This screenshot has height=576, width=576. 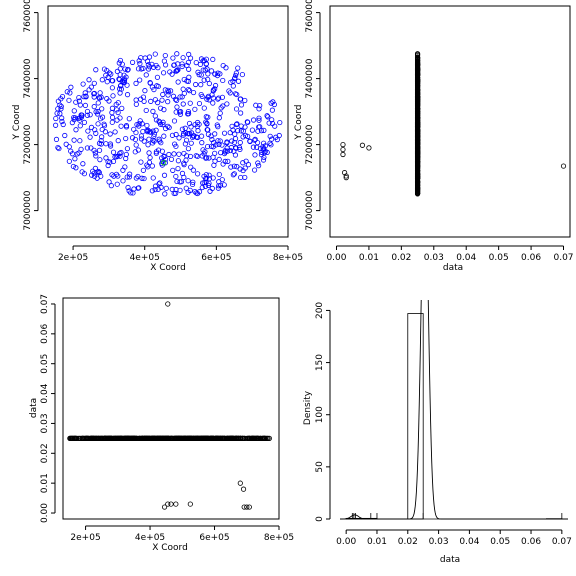 I want to click on x-tick-label: 8e+05, so click(x=279, y=538).